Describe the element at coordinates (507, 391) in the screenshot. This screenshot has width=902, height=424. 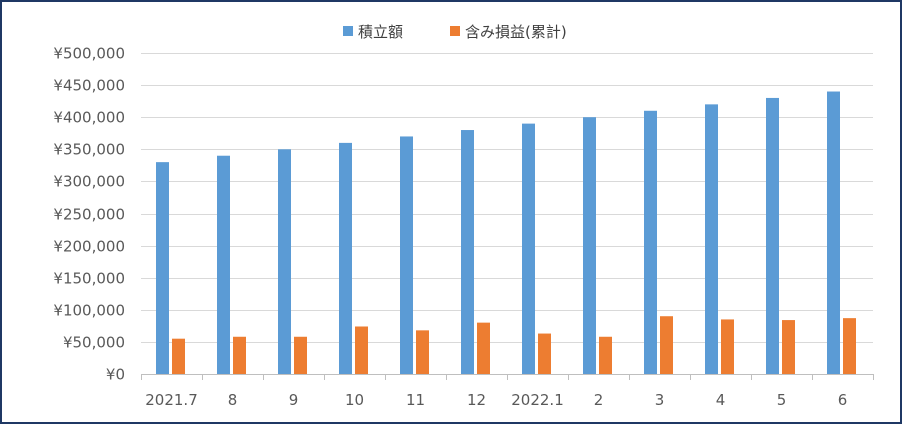
I see `x-axis: 2021.7 8 9 10 11 12 2022.1 2 3 4 5 6` at that location.